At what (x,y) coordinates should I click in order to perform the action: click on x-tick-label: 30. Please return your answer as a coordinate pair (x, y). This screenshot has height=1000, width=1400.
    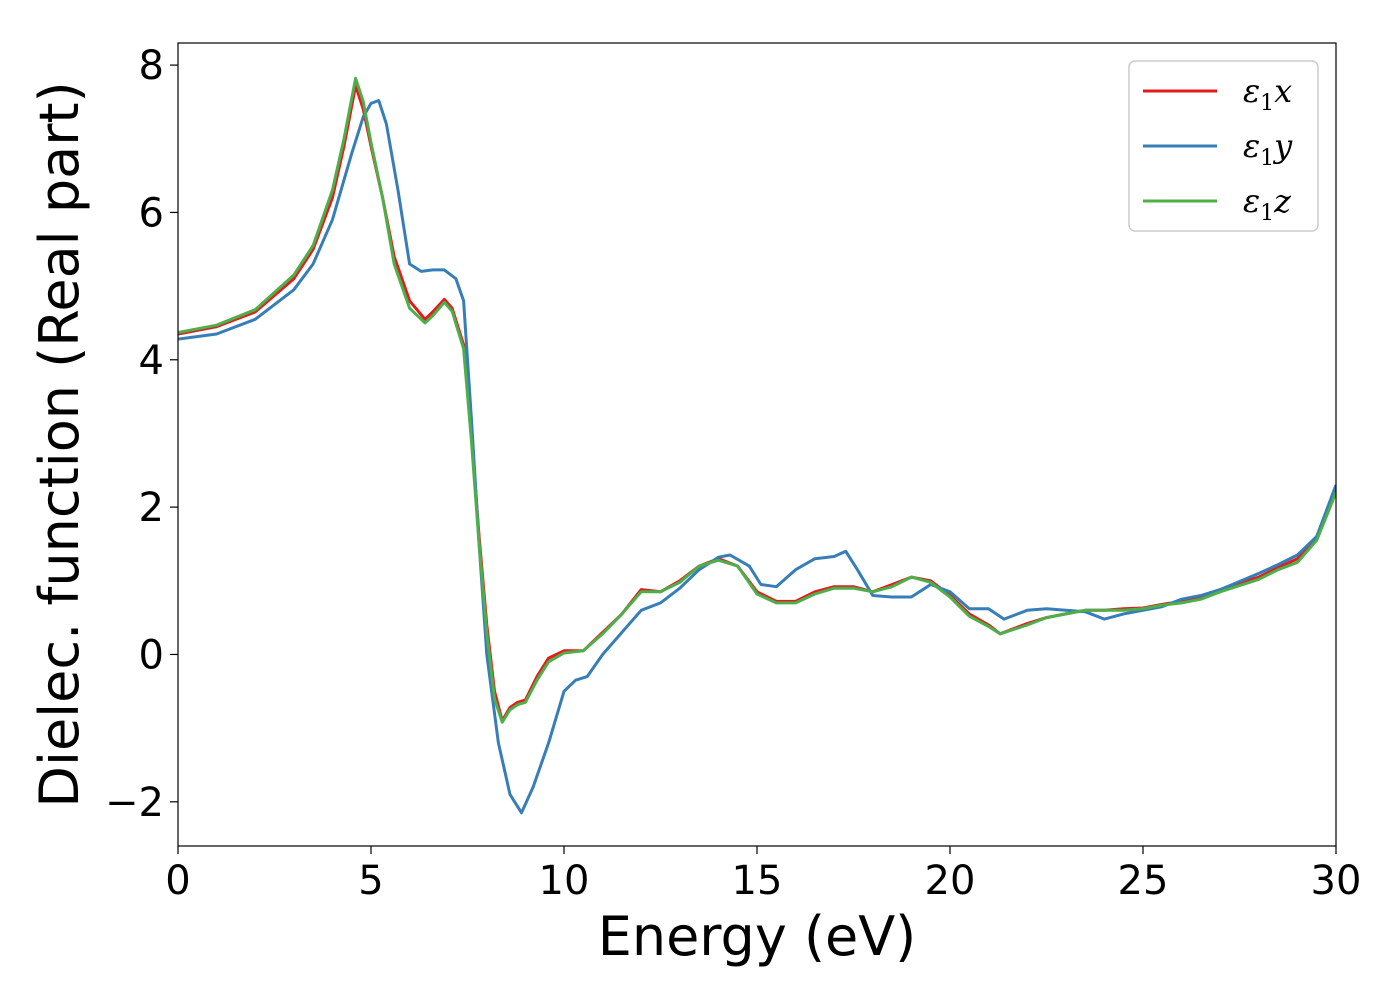
    Looking at the image, I should click on (1336, 881).